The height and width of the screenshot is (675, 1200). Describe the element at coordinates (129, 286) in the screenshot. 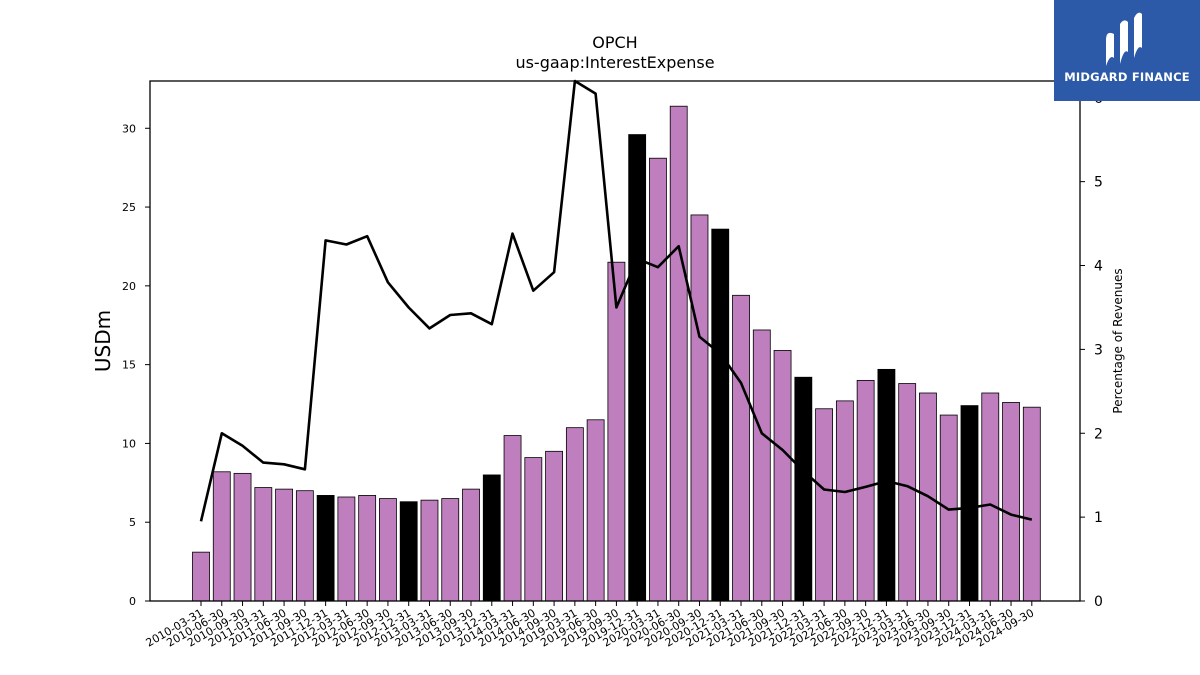

I see `y-tick-label: 20` at that location.